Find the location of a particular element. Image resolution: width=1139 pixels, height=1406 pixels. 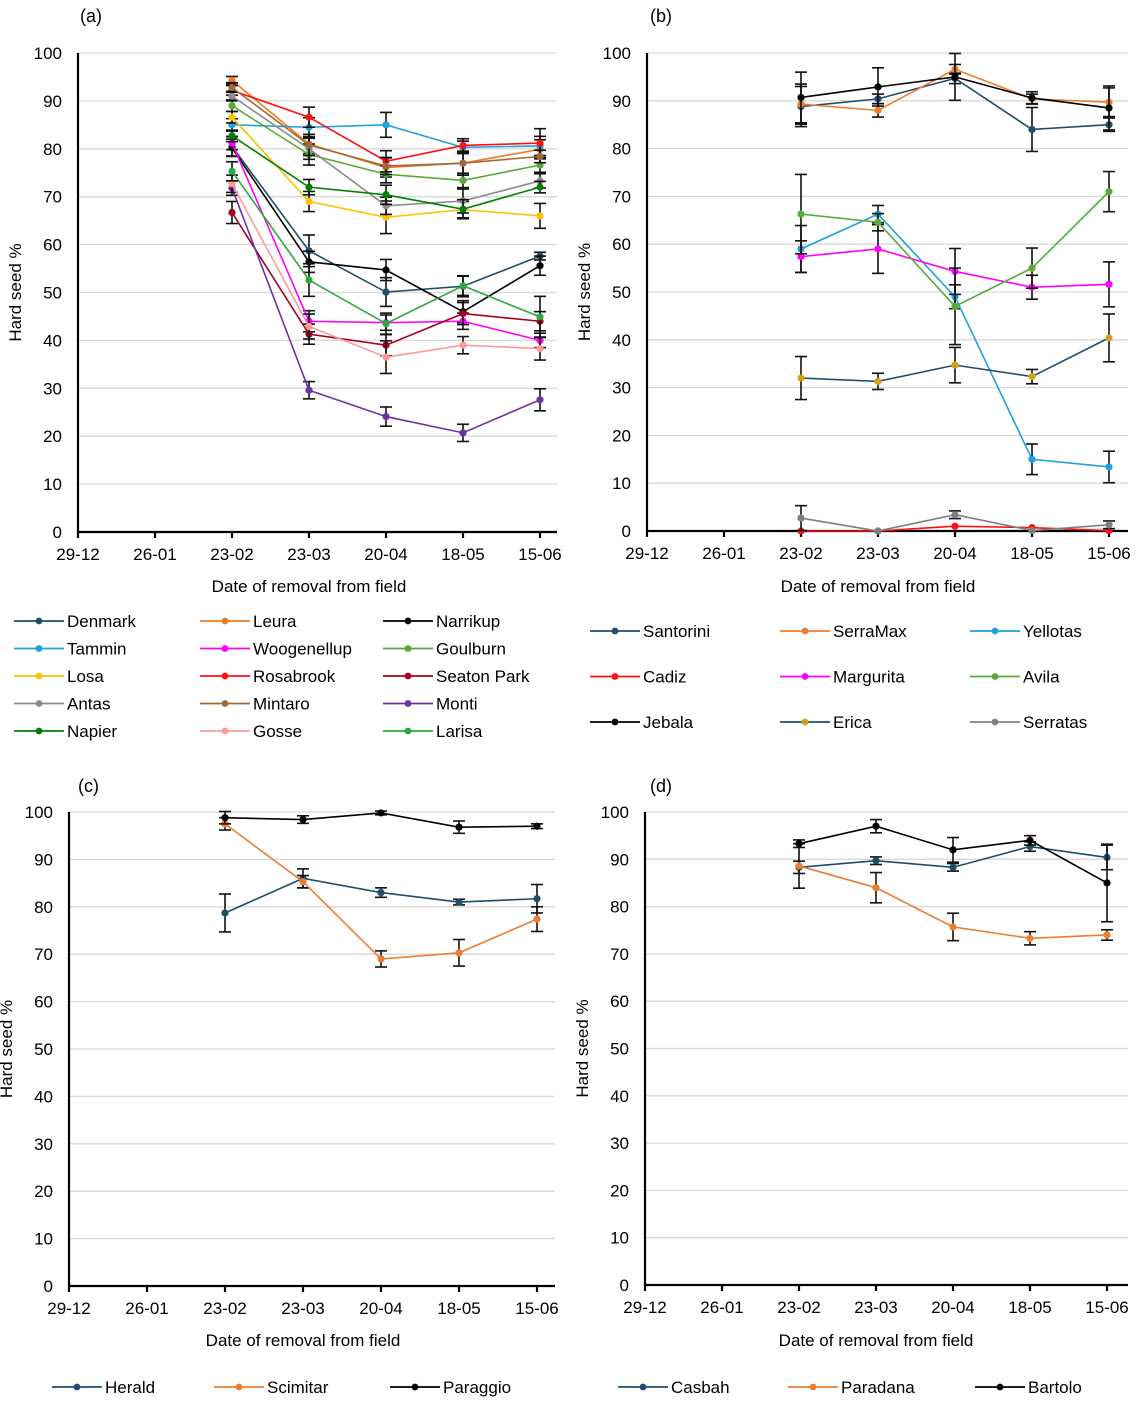

legend-item: Avila is located at coordinates (1015, 677).